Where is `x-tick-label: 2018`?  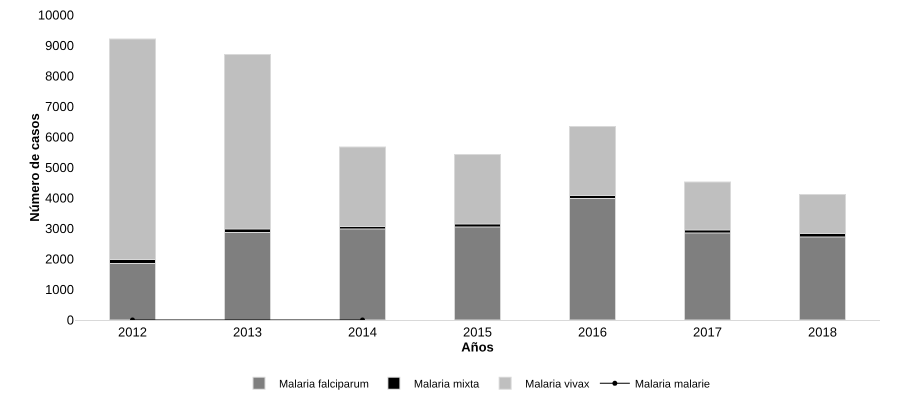
x-tick-label: 2018 is located at coordinates (822, 332).